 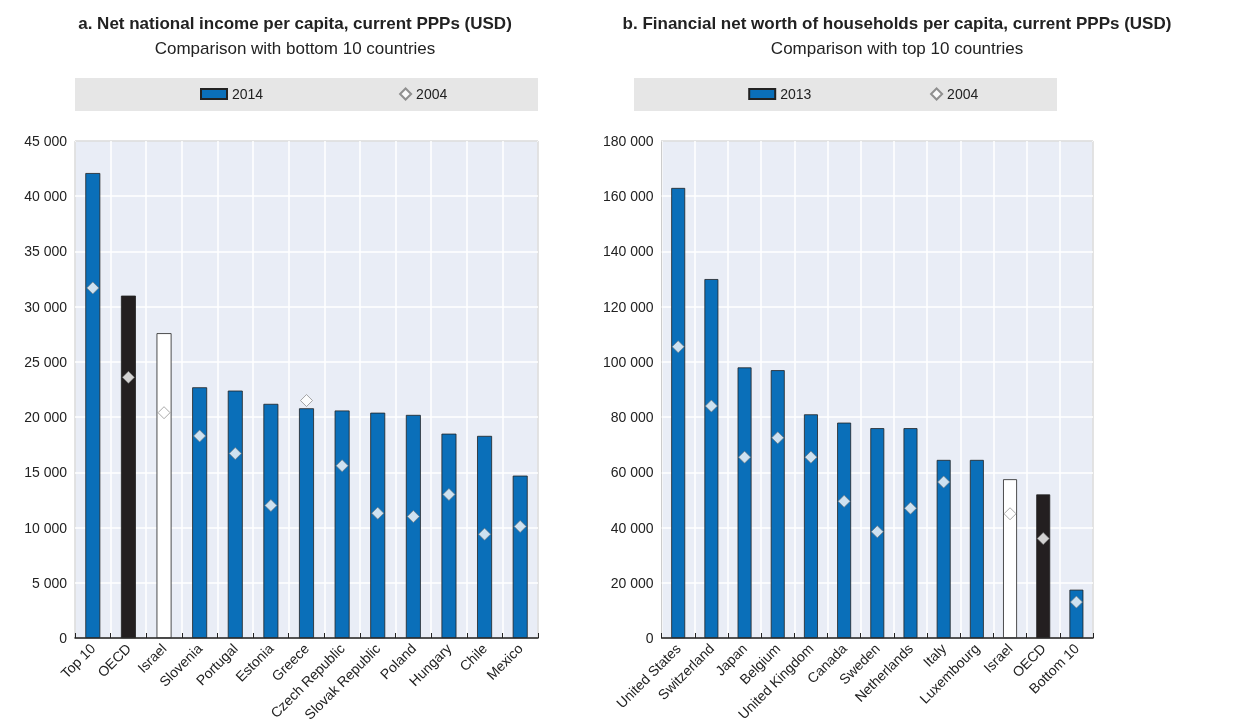 What do you see at coordinates (295, 23) in the screenshot?
I see `chart-title: a. Net national income per capita, current PPPs (USD)` at bounding box center [295, 23].